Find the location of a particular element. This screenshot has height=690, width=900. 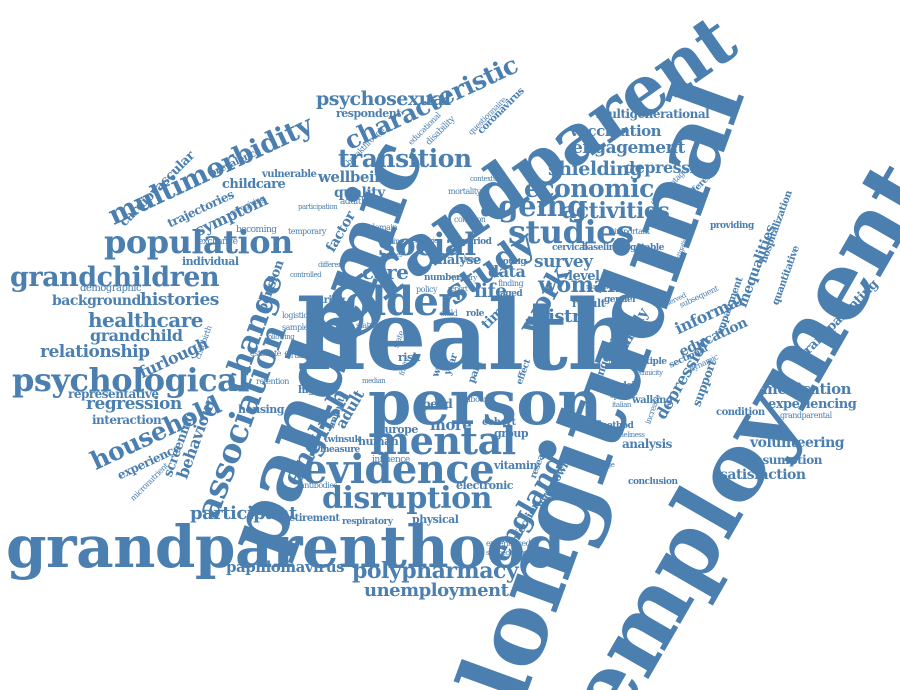

word-demographic: demographic is located at coordinates (110, 289).